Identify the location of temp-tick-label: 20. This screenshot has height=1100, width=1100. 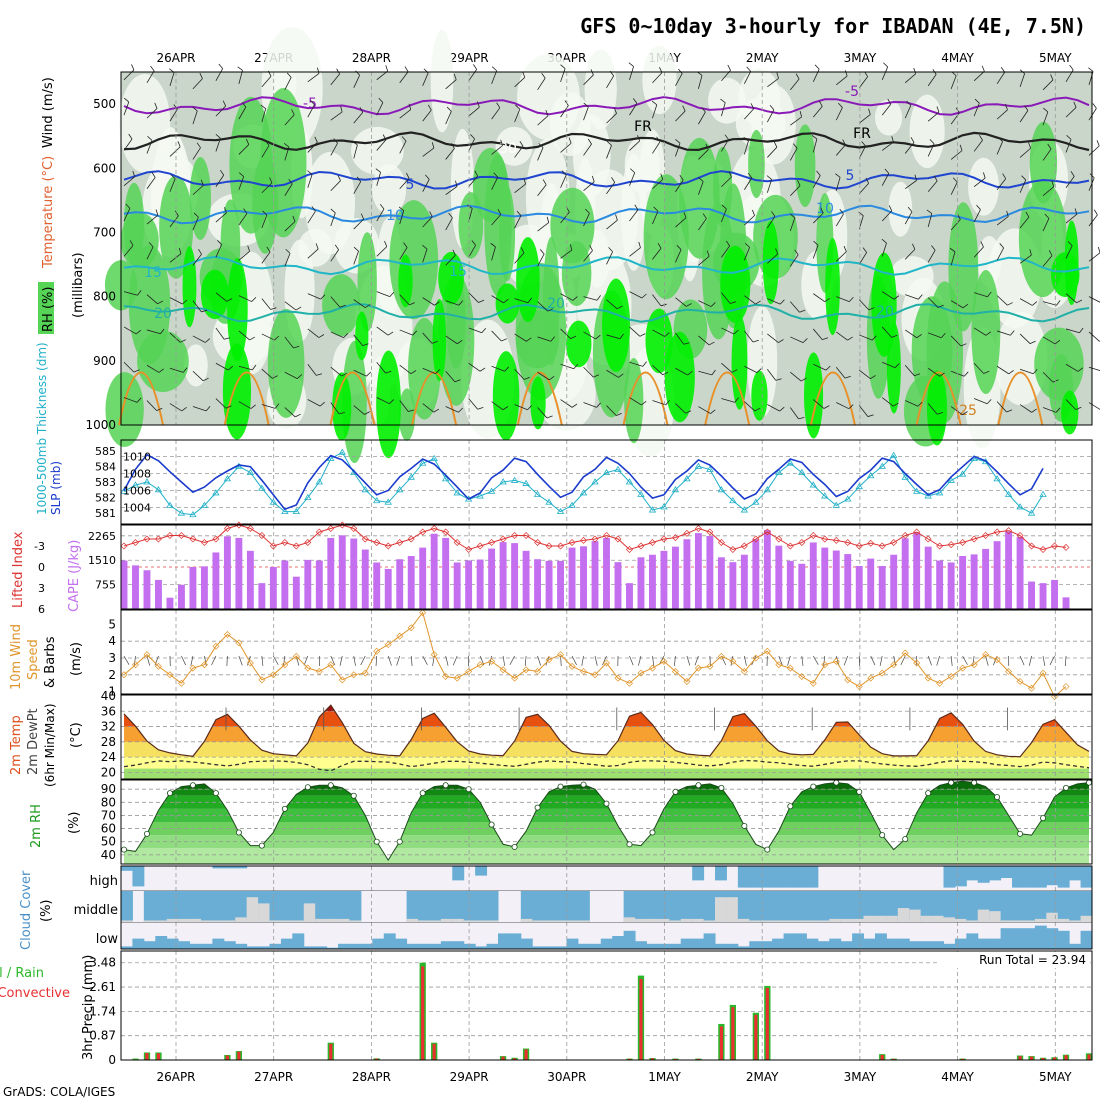
(108, 772).